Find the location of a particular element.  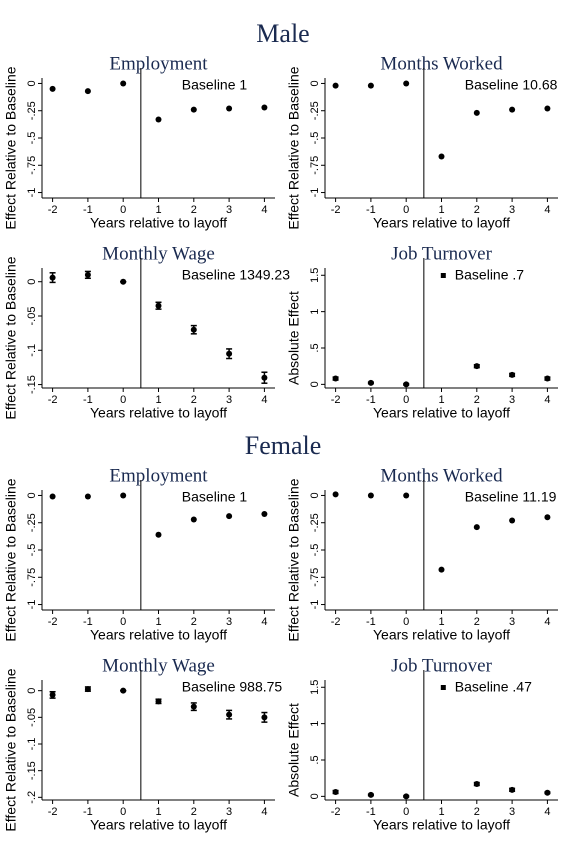

annotation: Baseline 11.19 is located at coordinates (511, 497).